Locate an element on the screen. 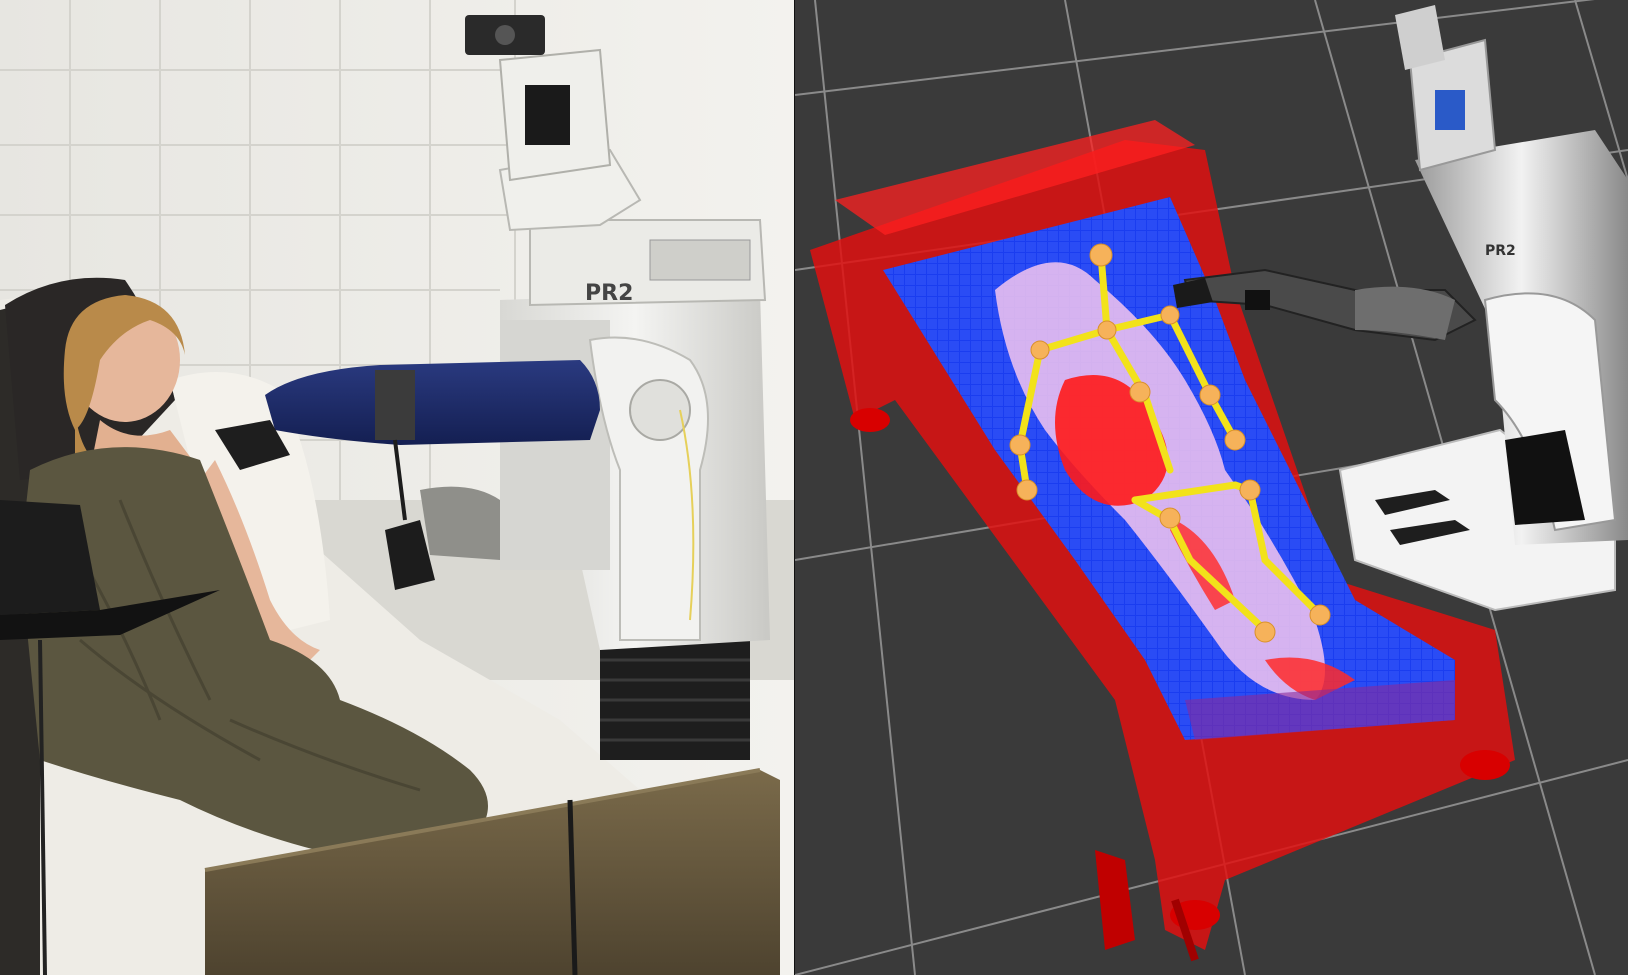  robot-sensor-box is located at coordinates (700, 260).